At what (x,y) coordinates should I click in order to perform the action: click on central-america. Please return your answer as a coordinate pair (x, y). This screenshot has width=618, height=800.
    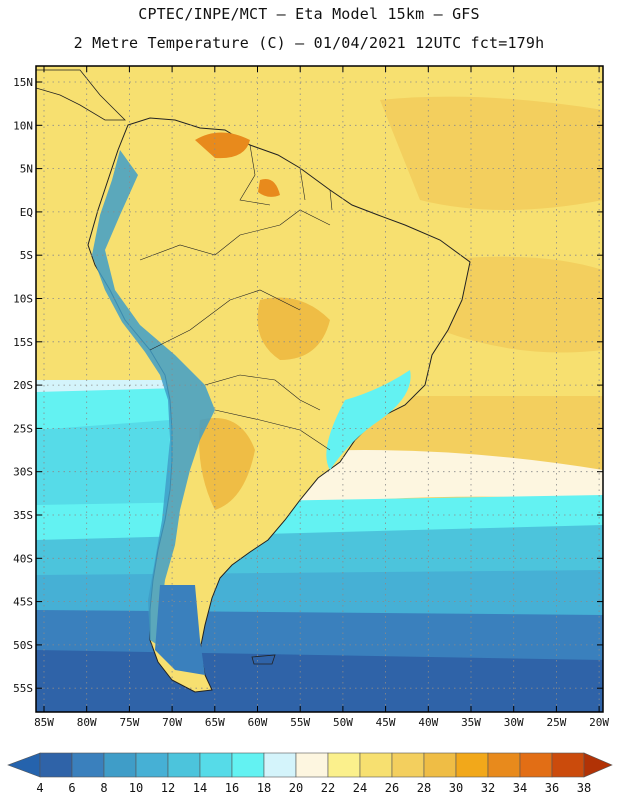
    Looking at the image, I should click on (81, 95).